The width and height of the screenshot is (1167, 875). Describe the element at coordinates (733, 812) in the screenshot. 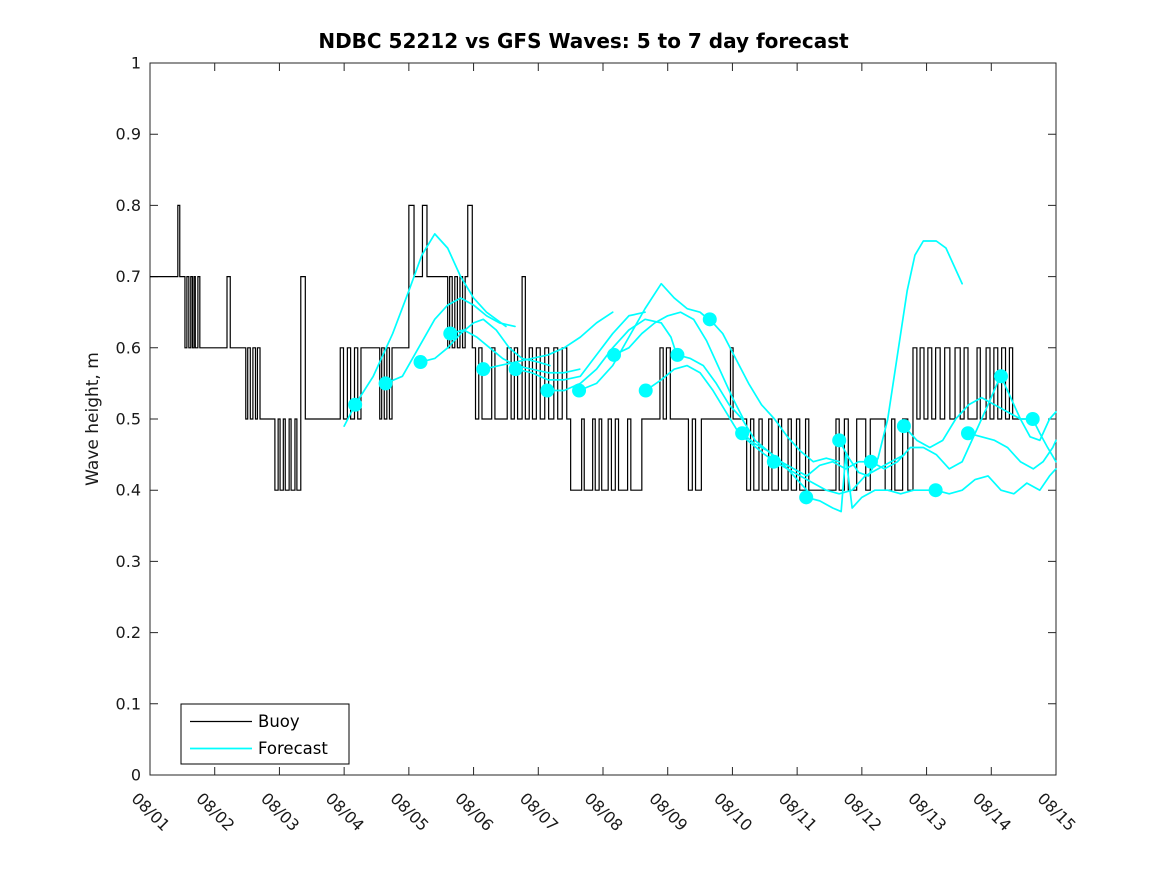

I see `x-tick-label: 08/10` at that location.